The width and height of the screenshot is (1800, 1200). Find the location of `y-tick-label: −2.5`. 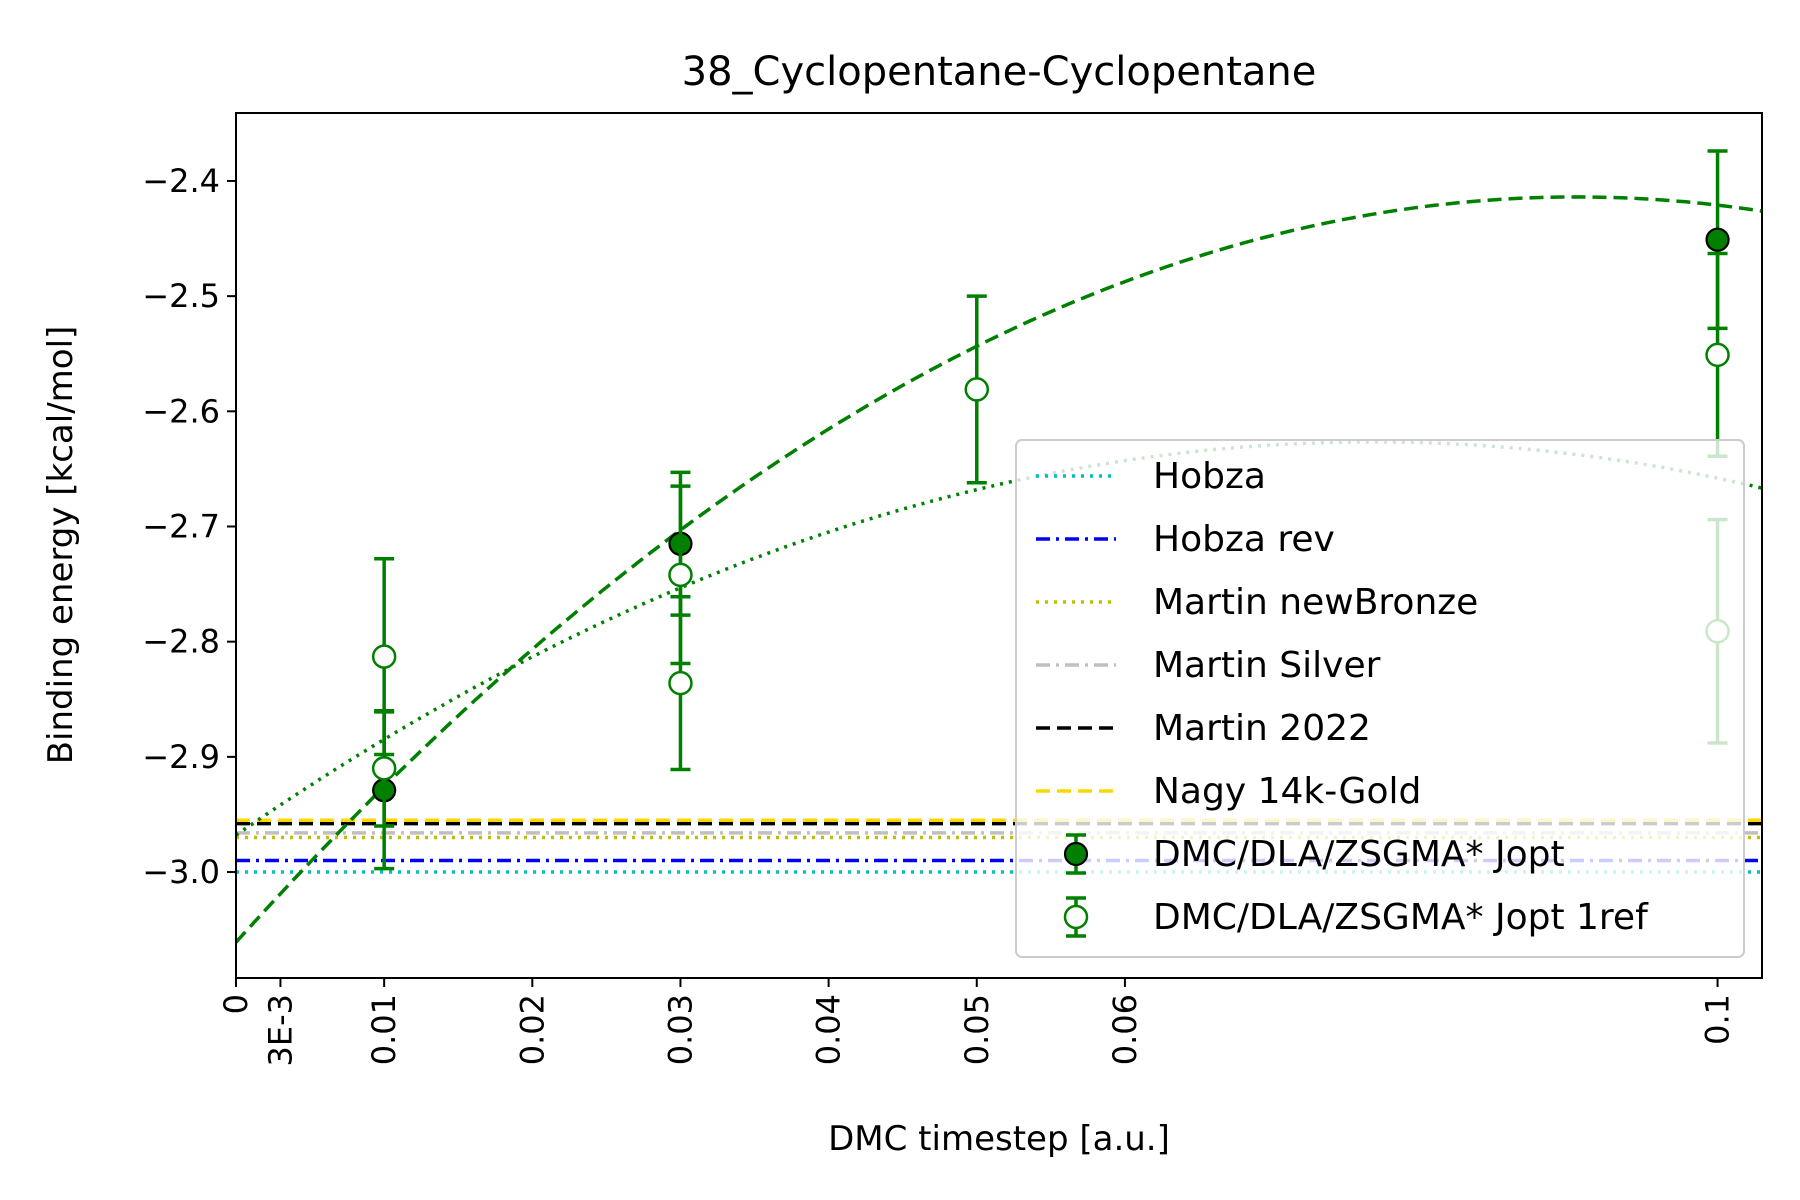

y-tick-label: −2.5 is located at coordinates (181, 296).